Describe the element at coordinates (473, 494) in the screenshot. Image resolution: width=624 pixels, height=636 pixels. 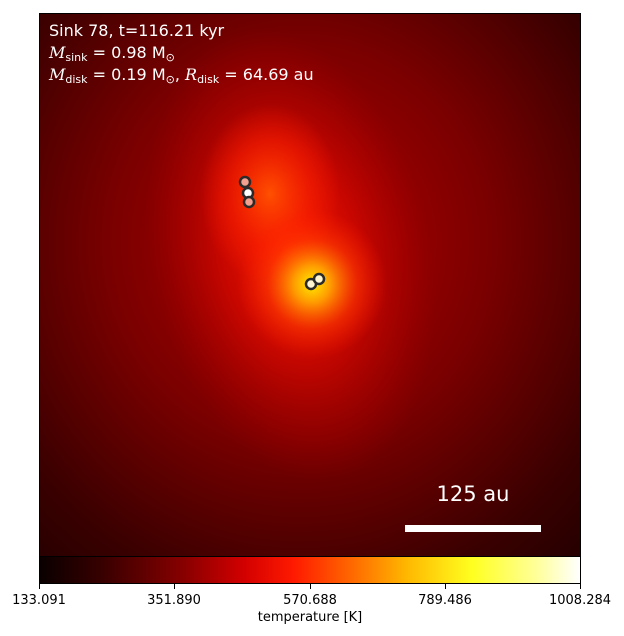
I see `scale-bar-label: 125 au` at that location.